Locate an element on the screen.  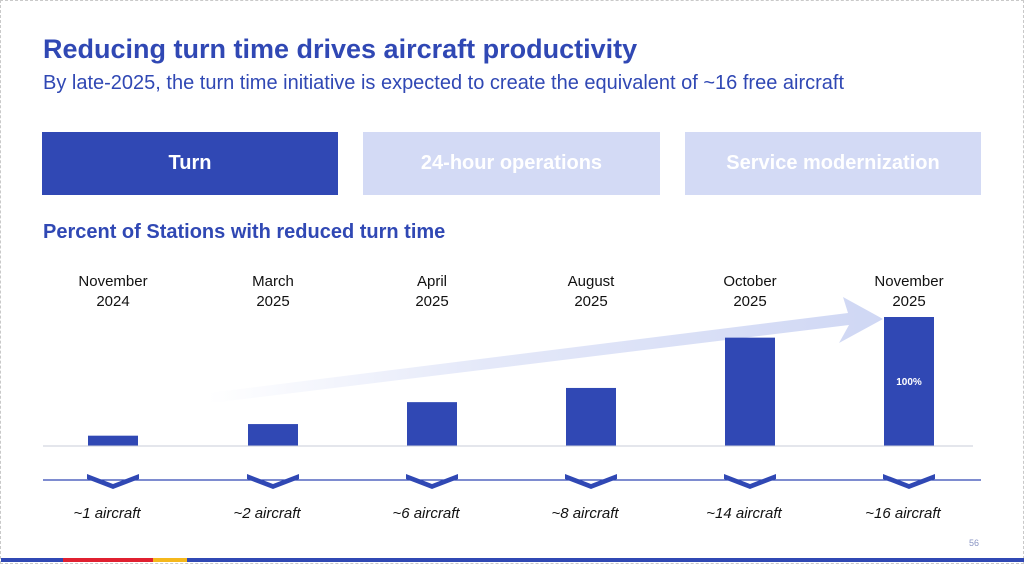
footer-stripe is located at coordinates (512, 560).